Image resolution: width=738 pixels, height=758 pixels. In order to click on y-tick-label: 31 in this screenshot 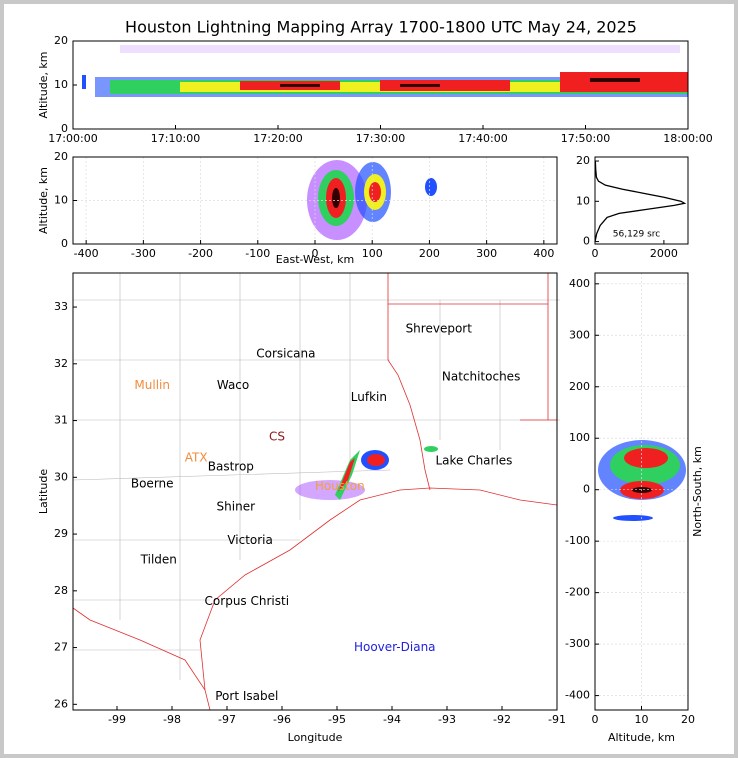, I will do `click(61, 420)`.